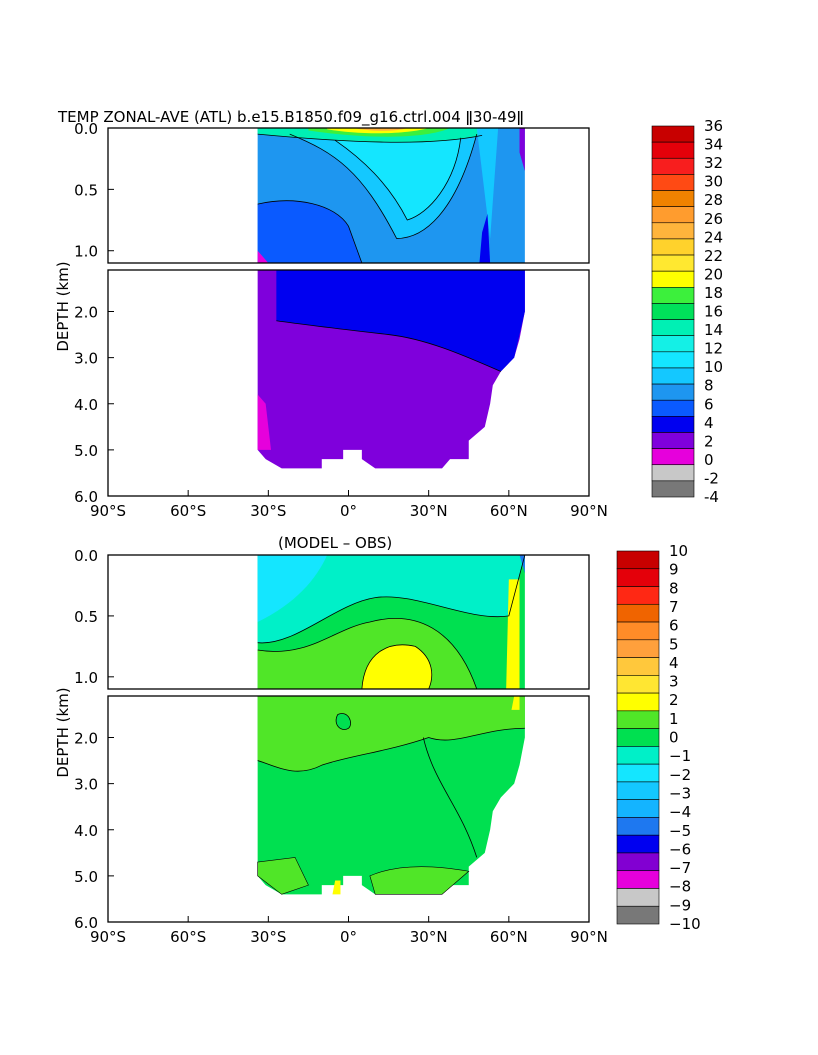  I want to click on colorbar-label: 34, so click(713, 145).